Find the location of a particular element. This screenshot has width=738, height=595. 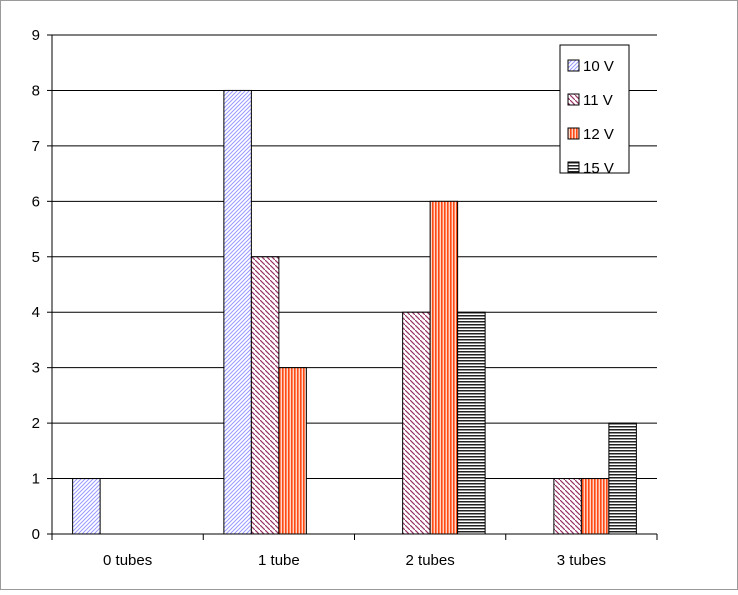

y-tick-labels: 0 1 2 3 4 5 6 7 8 9 is located at coordinates (36, 285).